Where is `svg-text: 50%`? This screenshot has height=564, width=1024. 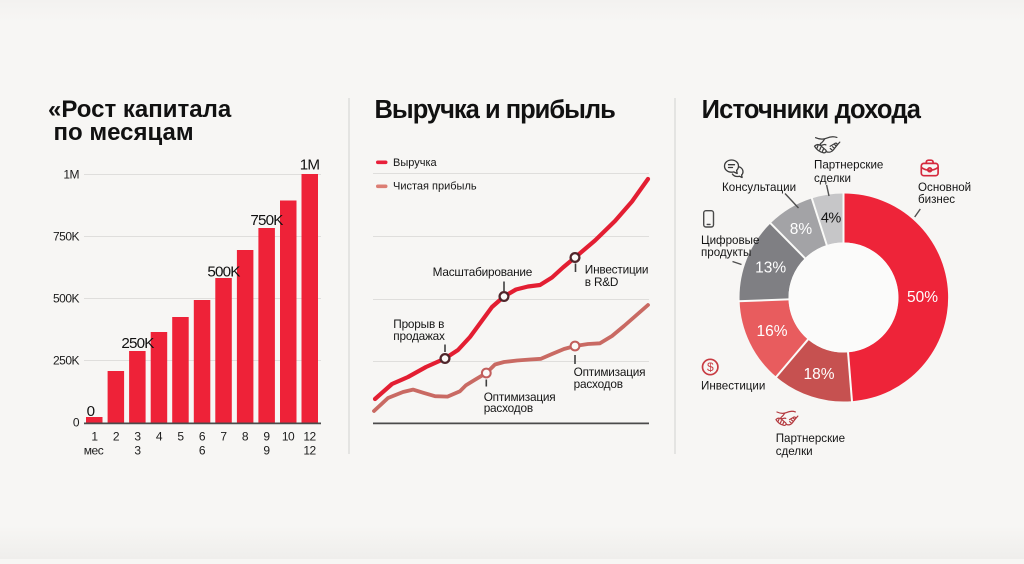
svg-text: 50% is located at coordinates (922, 297).